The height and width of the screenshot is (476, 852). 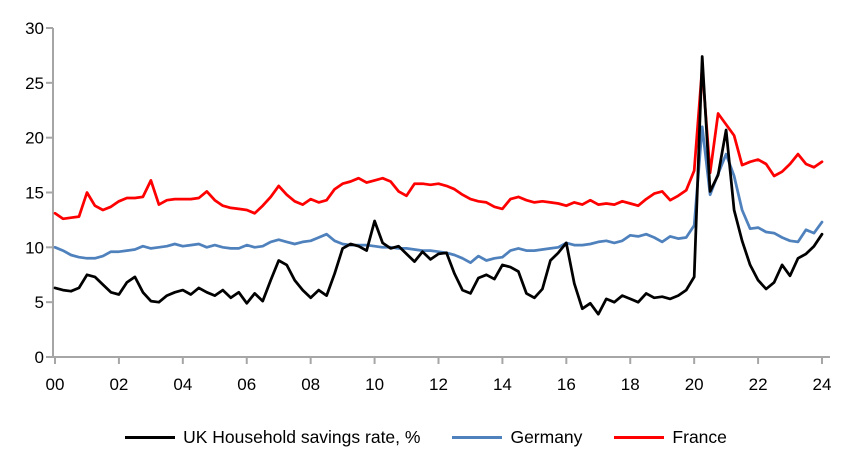 What do you see at coordinates (246, 384) in the screenshot?
I see `x-axis-tick-label: 06` at bounding box center [246, 384].